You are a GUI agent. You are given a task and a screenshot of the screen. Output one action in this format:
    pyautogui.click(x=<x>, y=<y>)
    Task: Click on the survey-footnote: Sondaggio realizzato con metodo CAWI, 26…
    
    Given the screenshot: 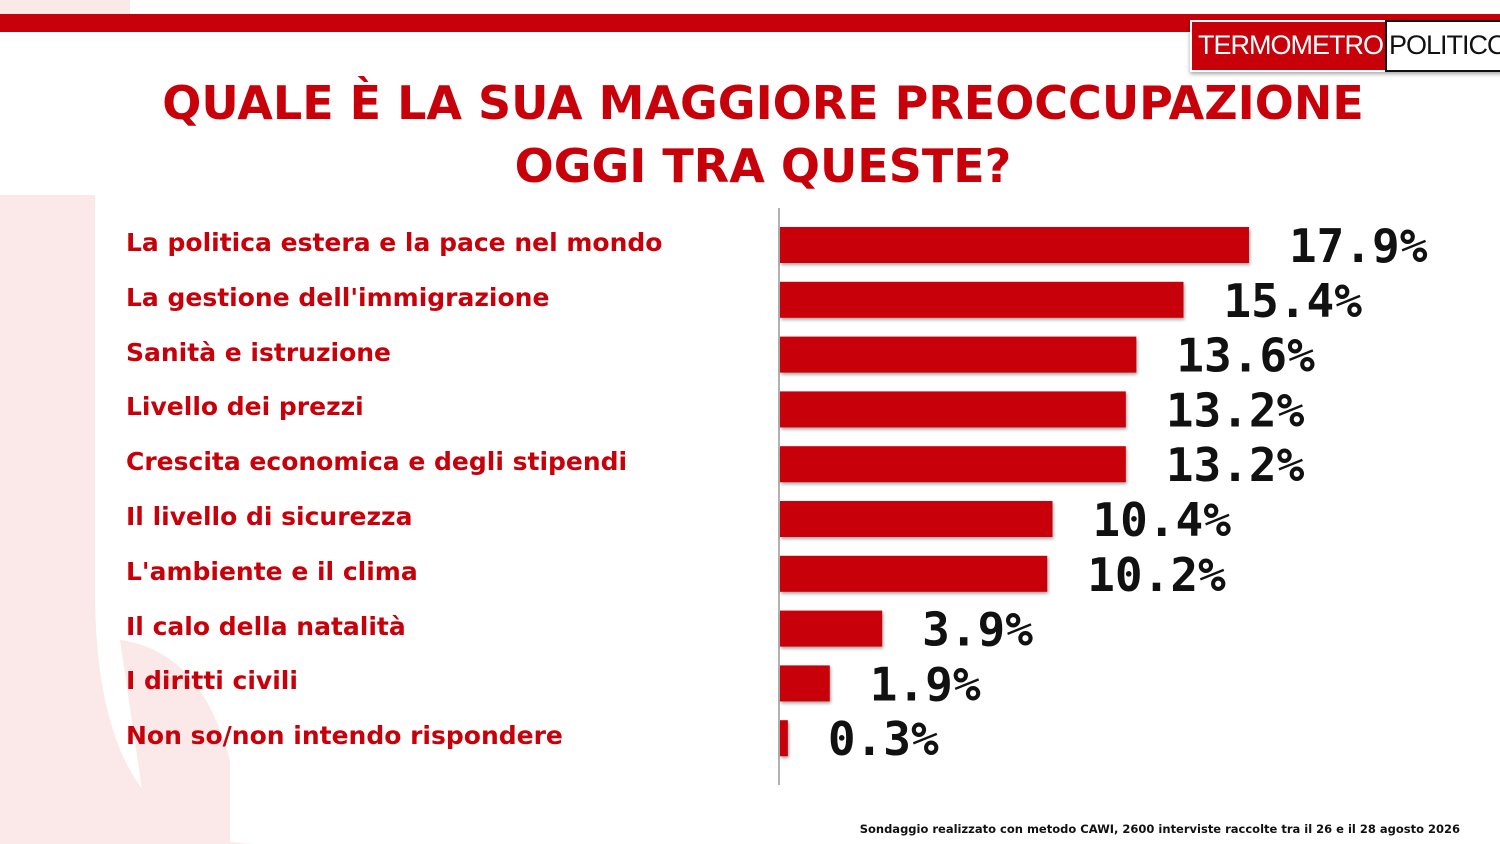 What is the action you would take?
    pyautogui.click(x=1159, y=829)
    